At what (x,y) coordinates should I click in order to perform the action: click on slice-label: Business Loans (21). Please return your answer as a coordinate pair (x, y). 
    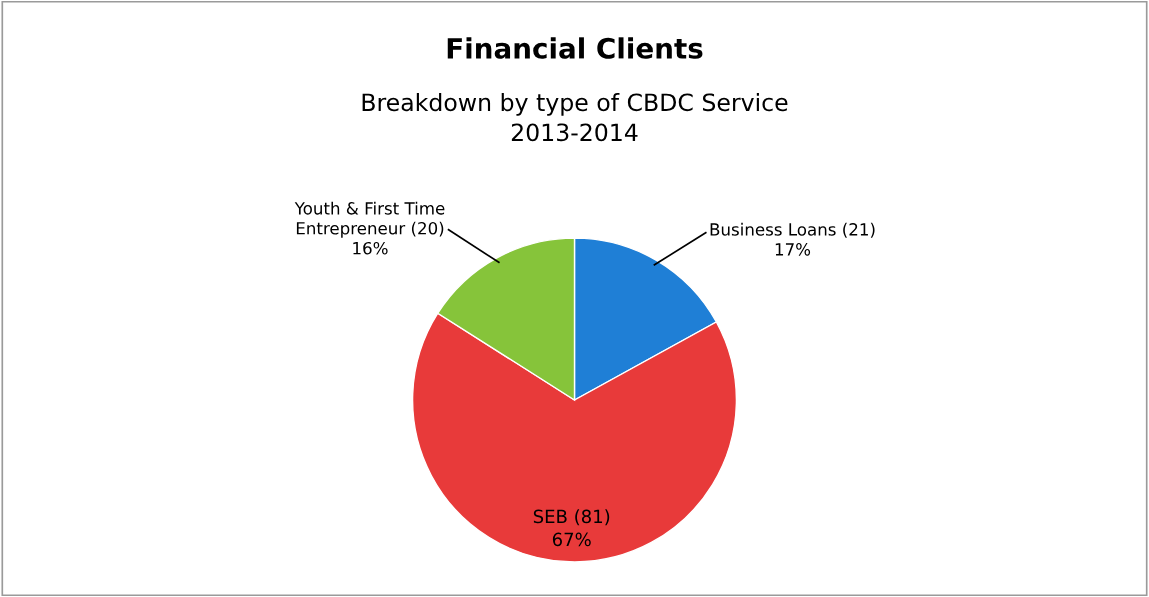
    Looking at the image, I should click on (792, 230).